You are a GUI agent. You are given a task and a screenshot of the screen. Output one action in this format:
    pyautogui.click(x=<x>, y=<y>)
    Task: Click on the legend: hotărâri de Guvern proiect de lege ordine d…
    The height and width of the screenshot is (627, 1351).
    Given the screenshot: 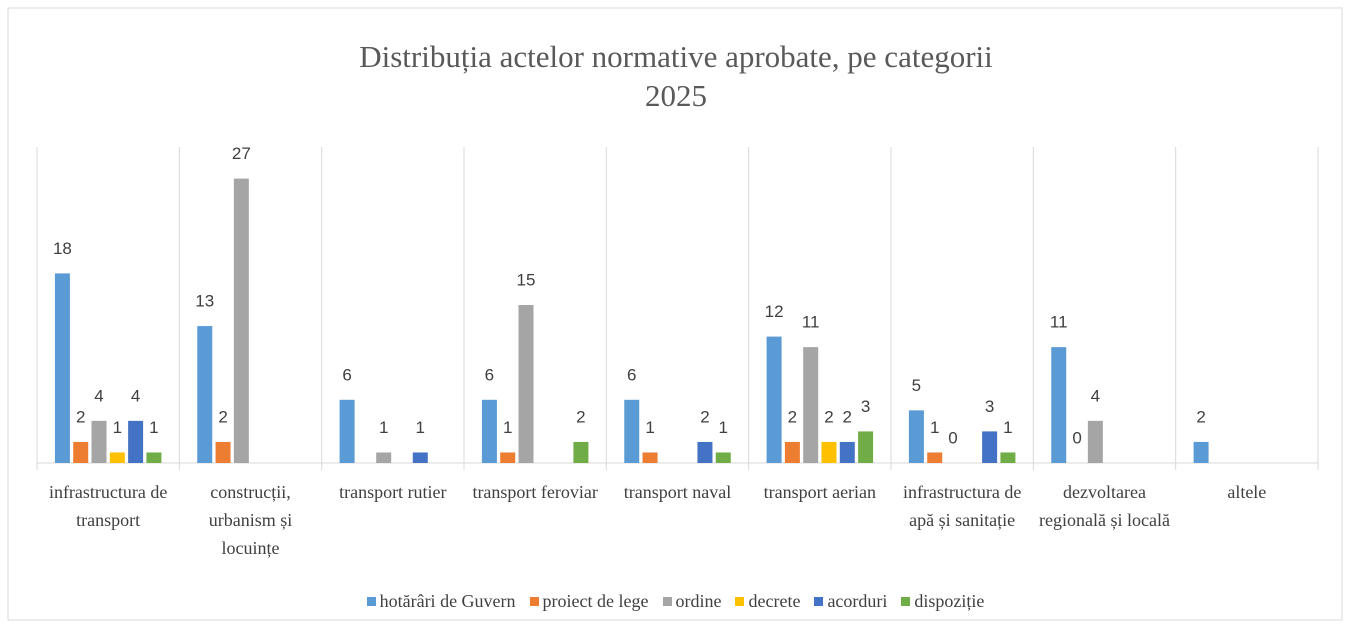 What is the action you would take?
    pyautogui.click(x=675, y=601)
    